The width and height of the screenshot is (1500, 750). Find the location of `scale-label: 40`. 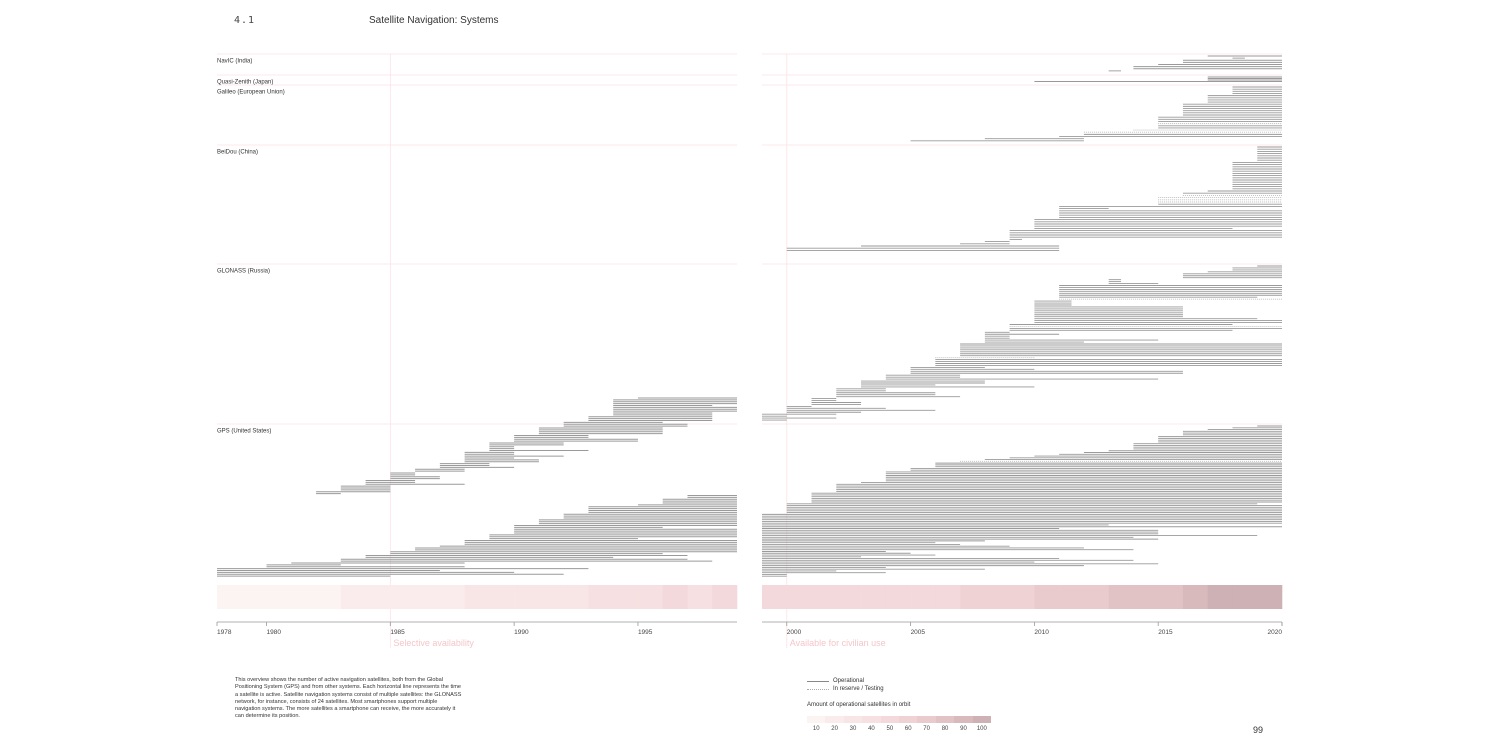

scale-label: 40 is located at coordinates (871, 729).